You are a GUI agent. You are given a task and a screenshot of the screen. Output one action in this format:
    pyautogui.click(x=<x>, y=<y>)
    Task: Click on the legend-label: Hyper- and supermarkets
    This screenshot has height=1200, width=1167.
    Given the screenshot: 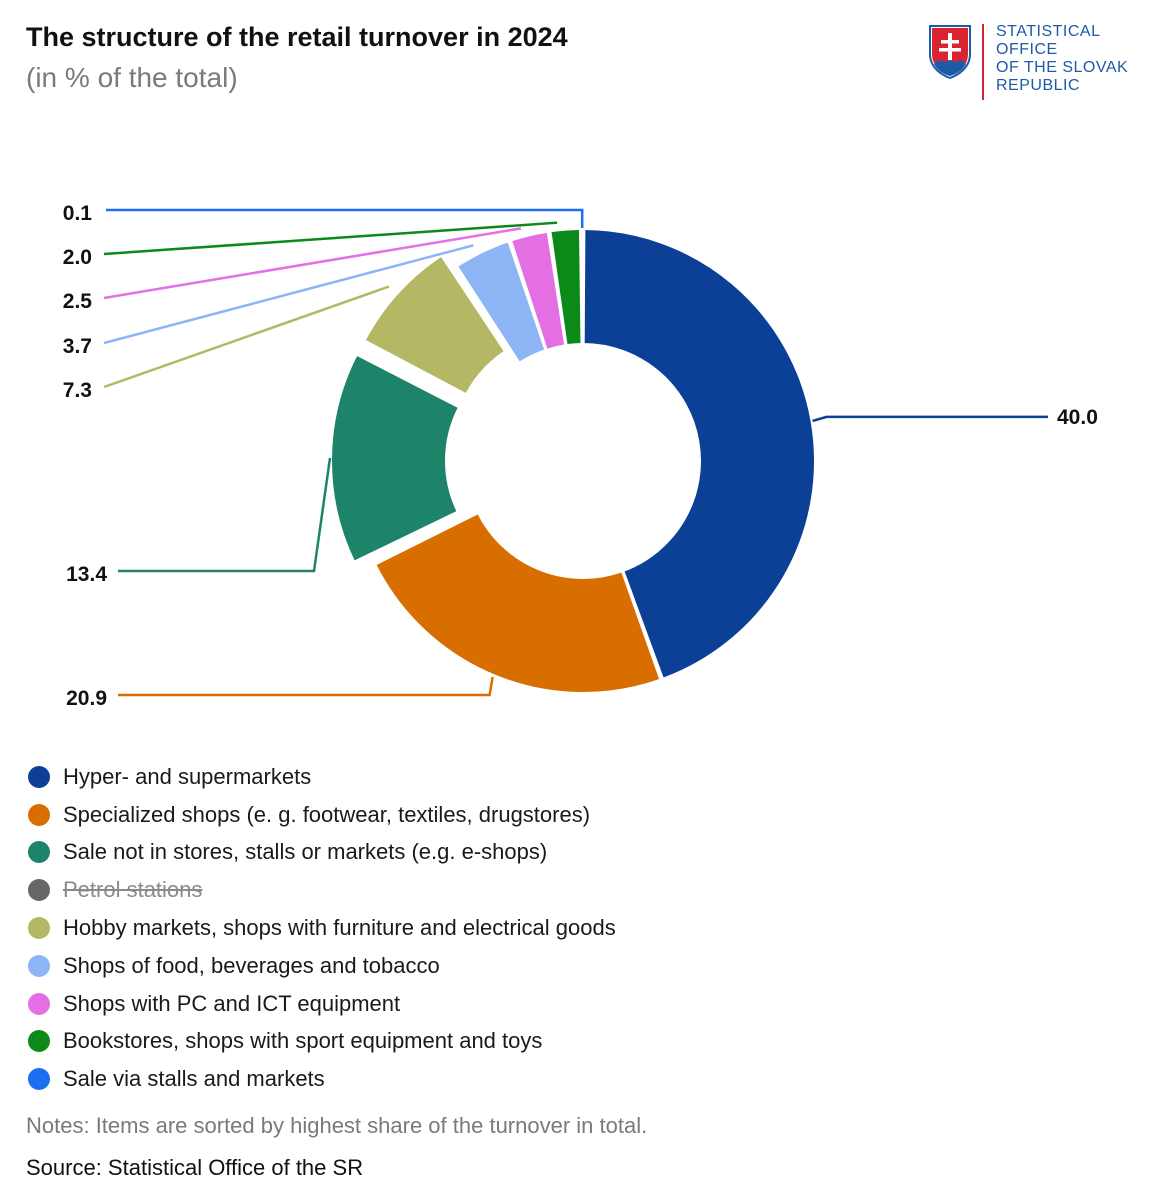 What is the action you would take?
    pyautogui.click(x=187, y=776)
    